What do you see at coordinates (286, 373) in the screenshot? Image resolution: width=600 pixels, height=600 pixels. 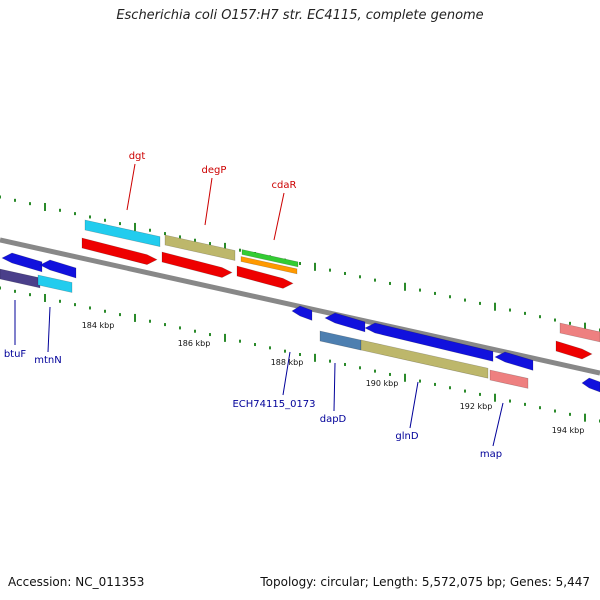 I see `leader-ech74115` at bounding box center [286, 373].